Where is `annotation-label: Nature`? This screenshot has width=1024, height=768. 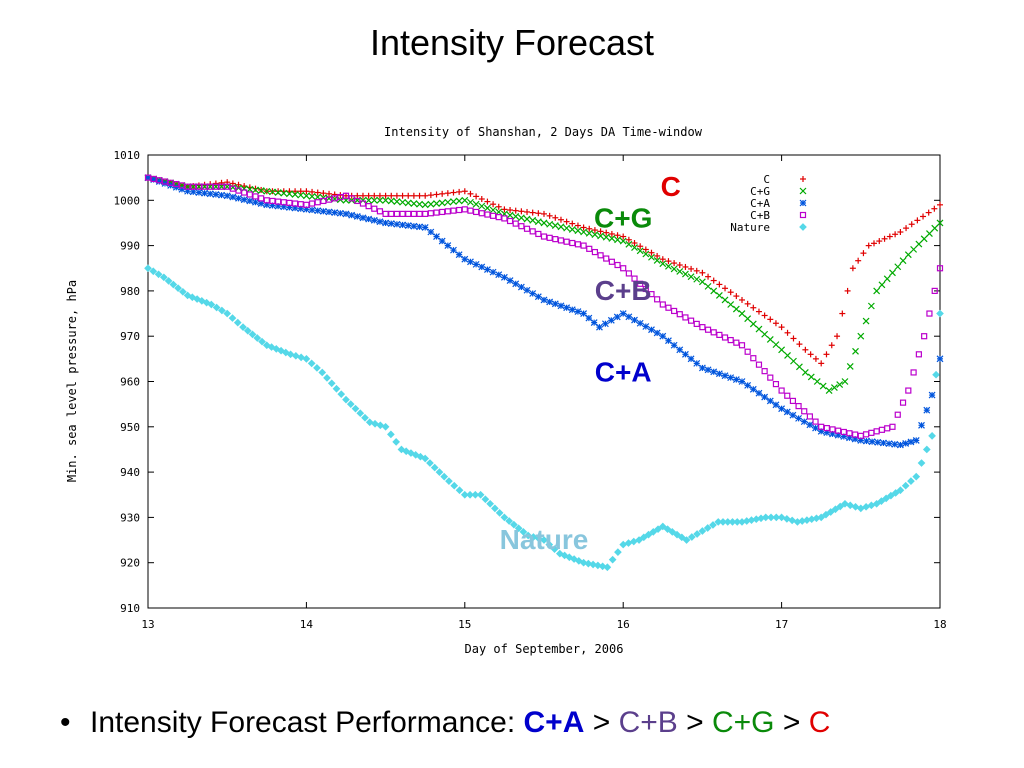 annotation-label: Nature is located at coordinates (544, 539).